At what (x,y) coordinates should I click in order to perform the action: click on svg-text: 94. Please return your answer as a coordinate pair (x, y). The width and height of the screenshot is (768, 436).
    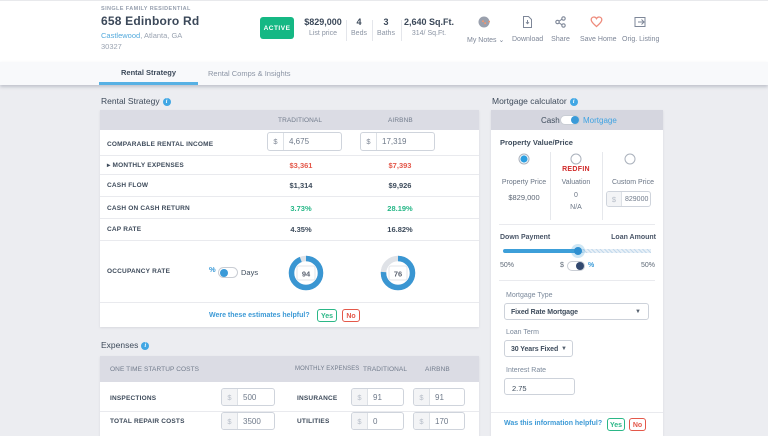
    Looking at the image, I should click on (306, 273).